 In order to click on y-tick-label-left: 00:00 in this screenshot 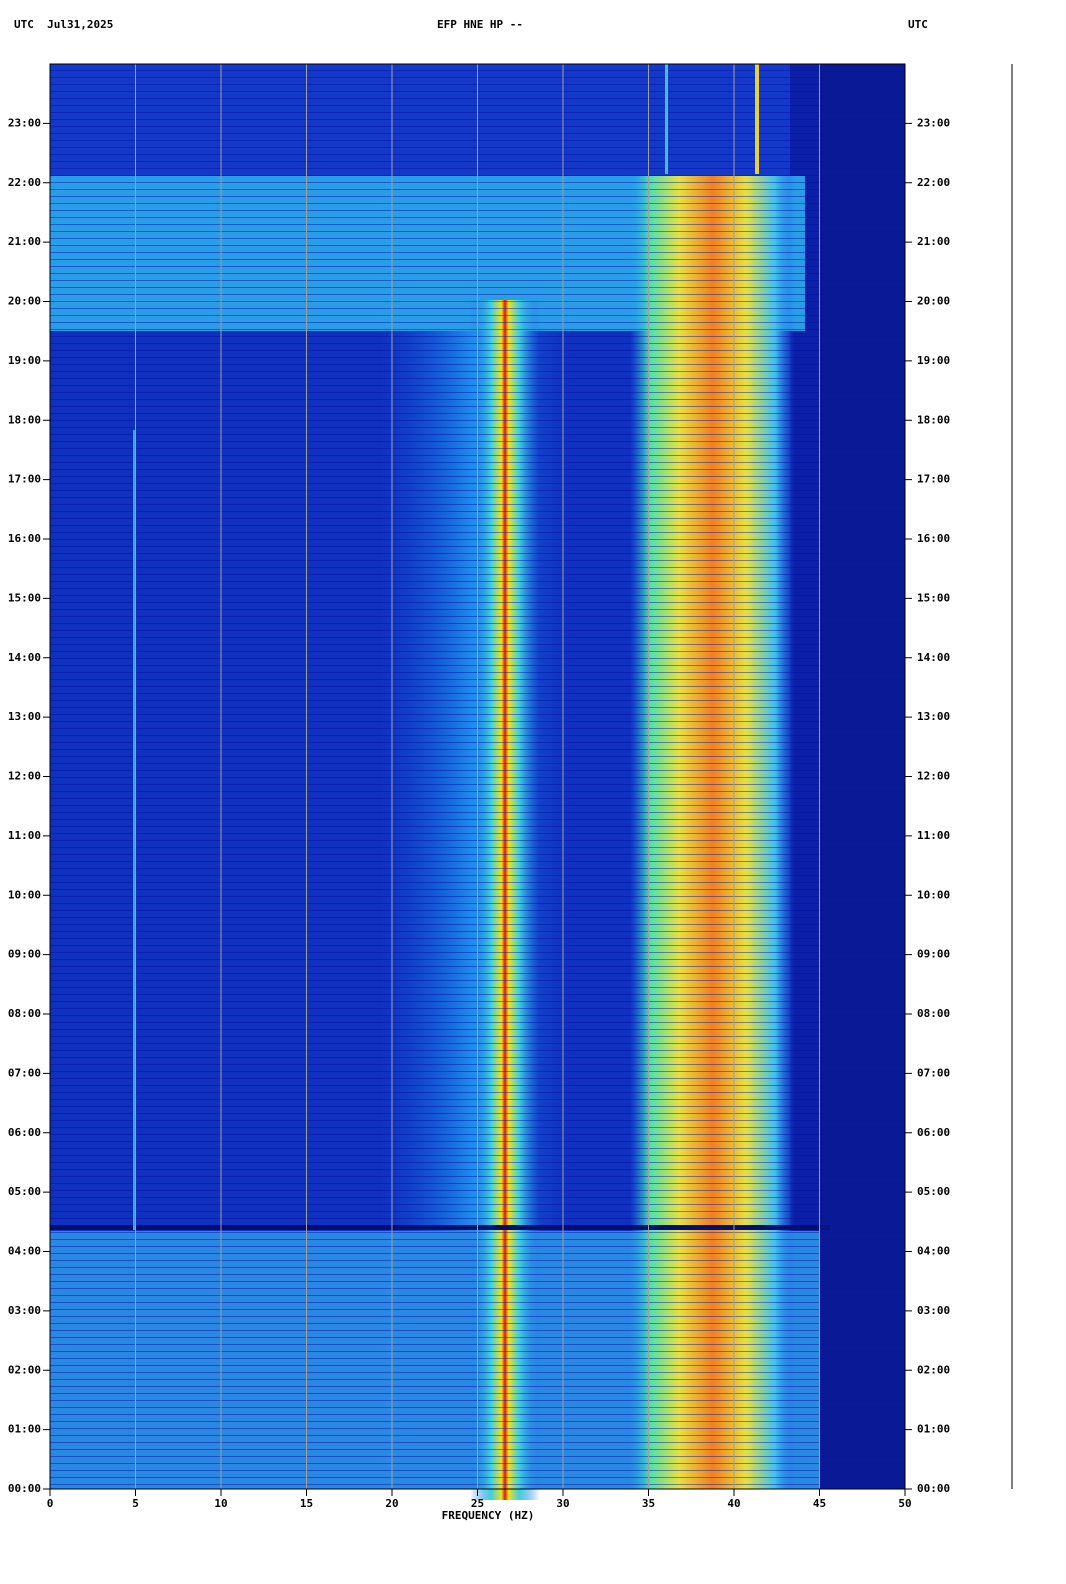, I will do `click(24, 1488)`.